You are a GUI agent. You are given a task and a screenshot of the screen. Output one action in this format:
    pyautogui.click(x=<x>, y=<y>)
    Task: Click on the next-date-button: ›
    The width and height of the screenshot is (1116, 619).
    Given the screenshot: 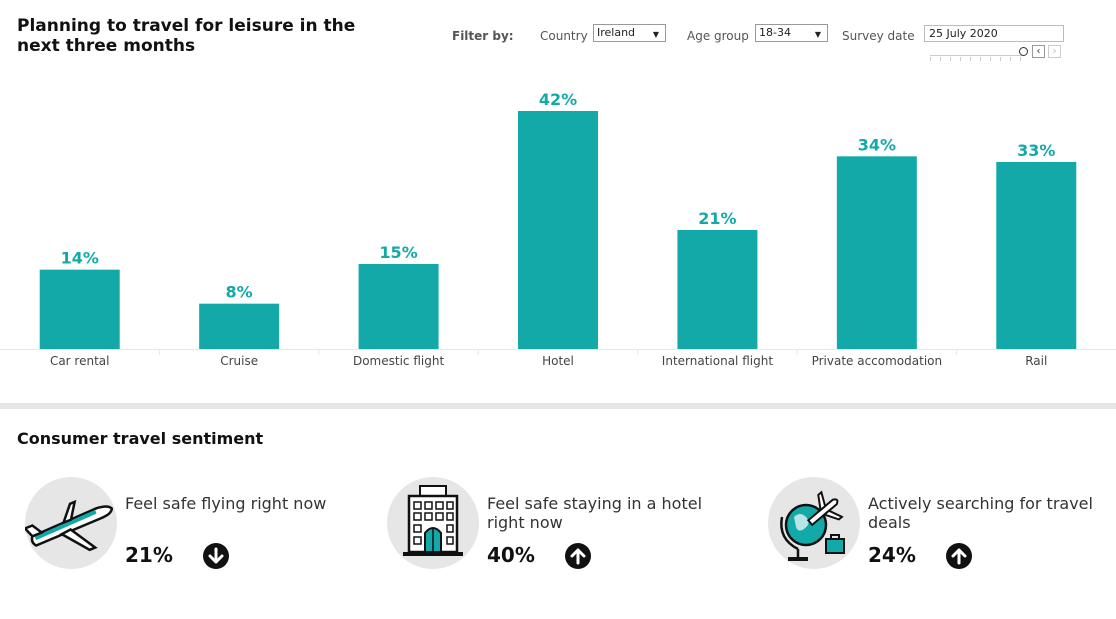 What is the action you would take?
    pyautogui.click(x=1054, y=51)
    